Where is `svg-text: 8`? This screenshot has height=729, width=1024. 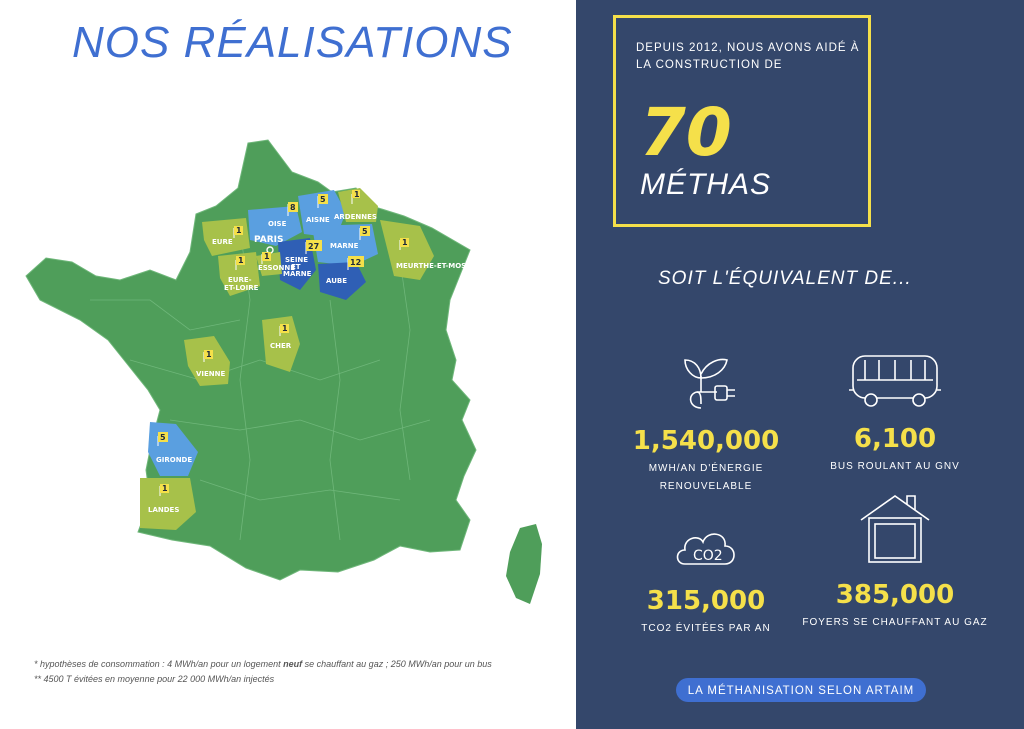
svg-text: 8 is located at coordinates (293, 207).